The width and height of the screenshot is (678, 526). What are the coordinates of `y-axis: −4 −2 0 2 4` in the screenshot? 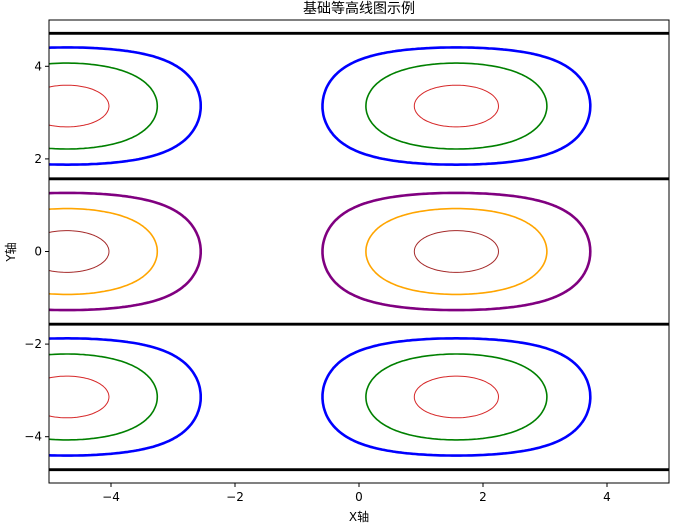 It's located at (36, 251).